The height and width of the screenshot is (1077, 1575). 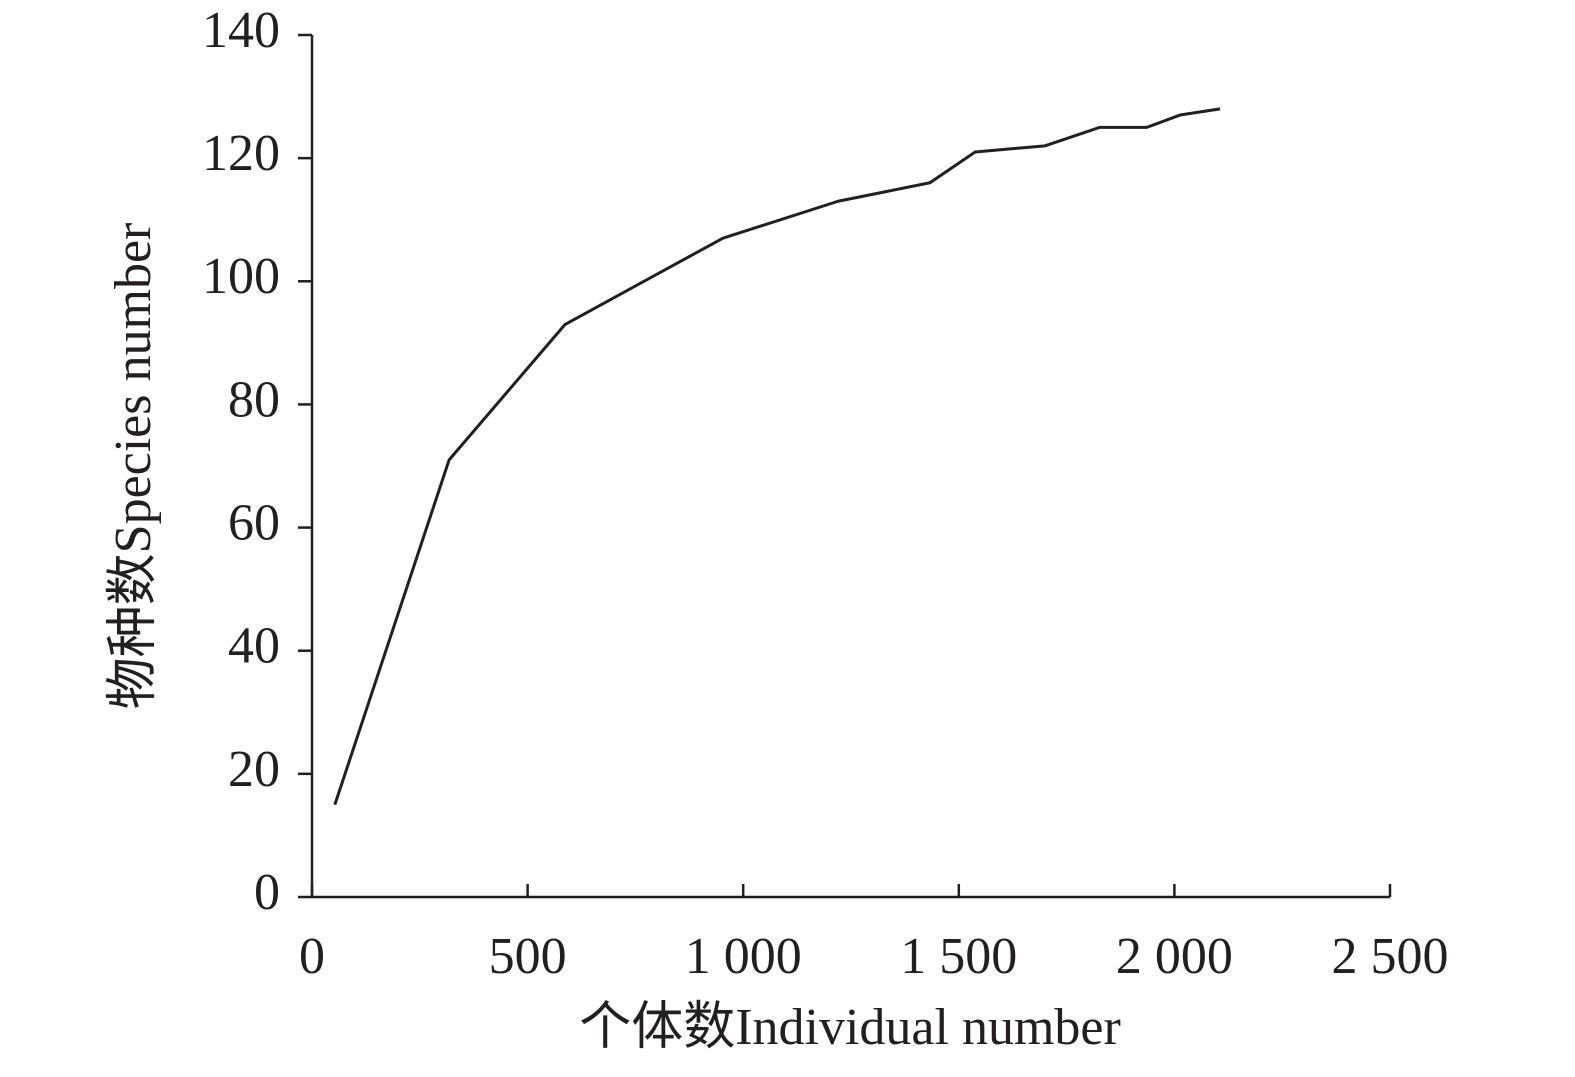 What do you see at coordinates (254, 399) in the screenshot?
I see `y-tick-label: 80` at bounding box center [254, 399].